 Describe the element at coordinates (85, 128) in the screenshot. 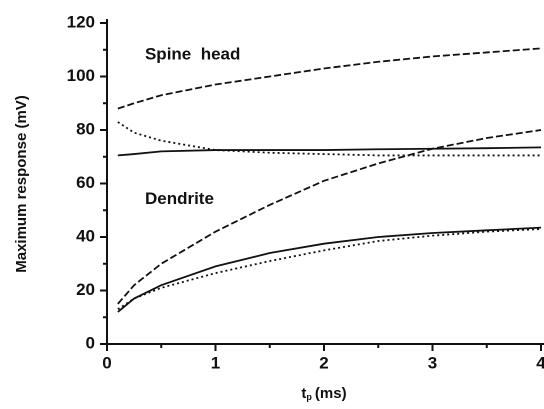

I see `y-tick-label: 80` at that location.